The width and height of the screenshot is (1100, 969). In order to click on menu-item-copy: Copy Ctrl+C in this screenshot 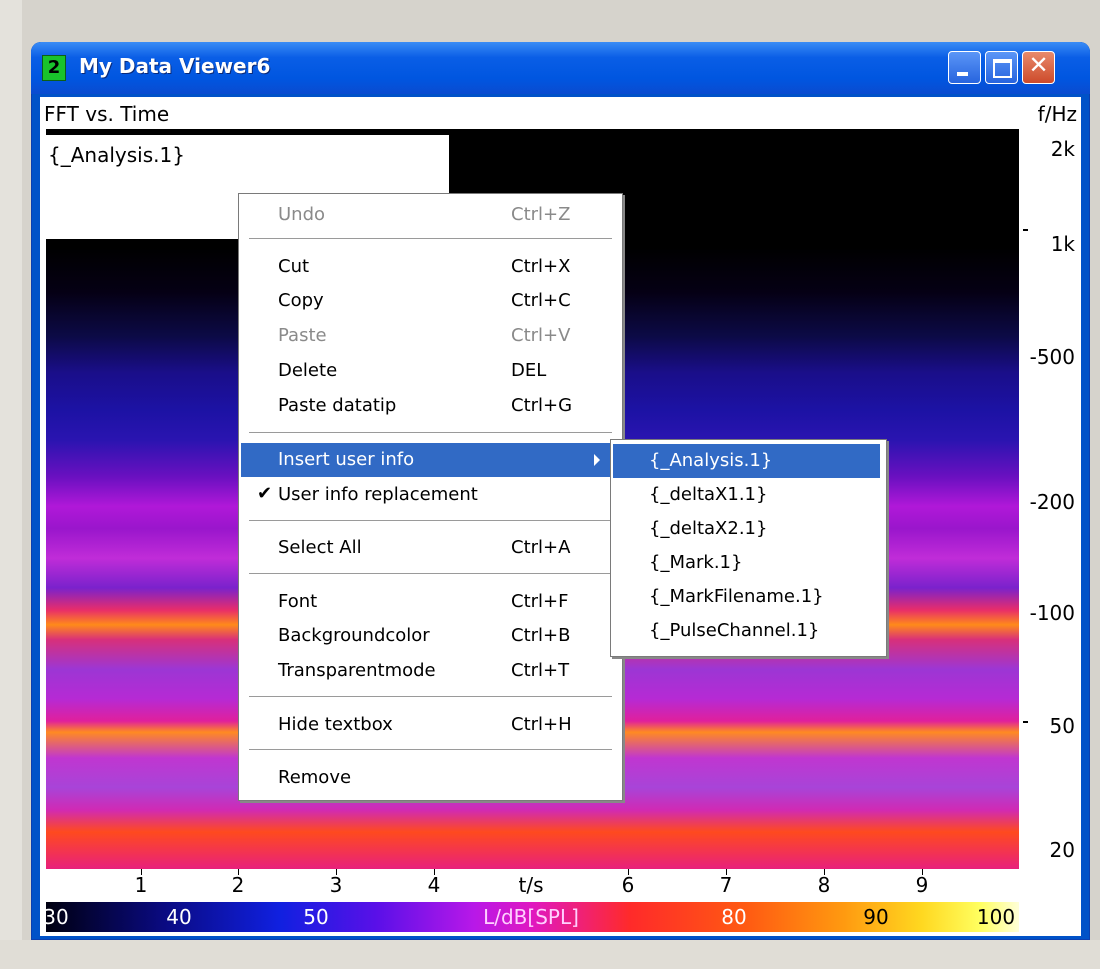, I will do `click(430, 301)`.